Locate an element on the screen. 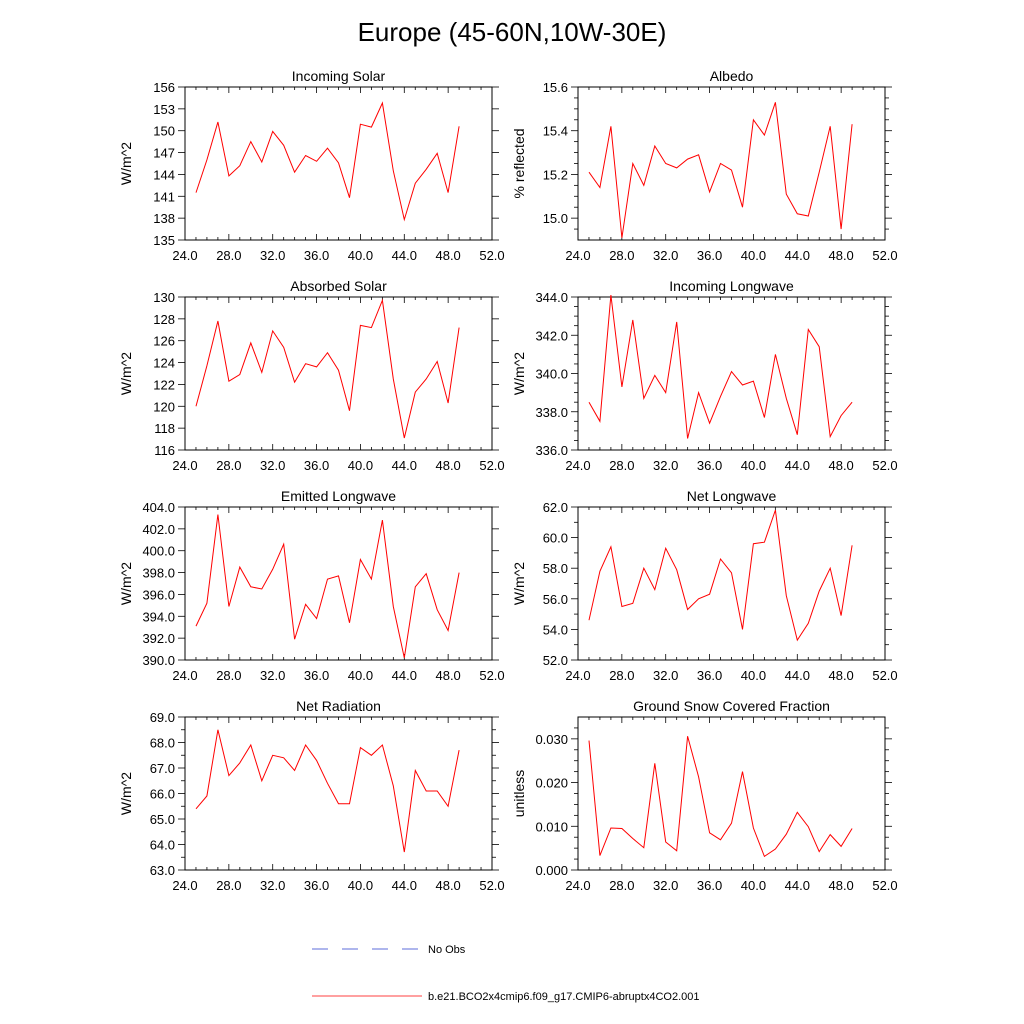  y-tick-label: 0.020 is located at coordinates (551, 783).